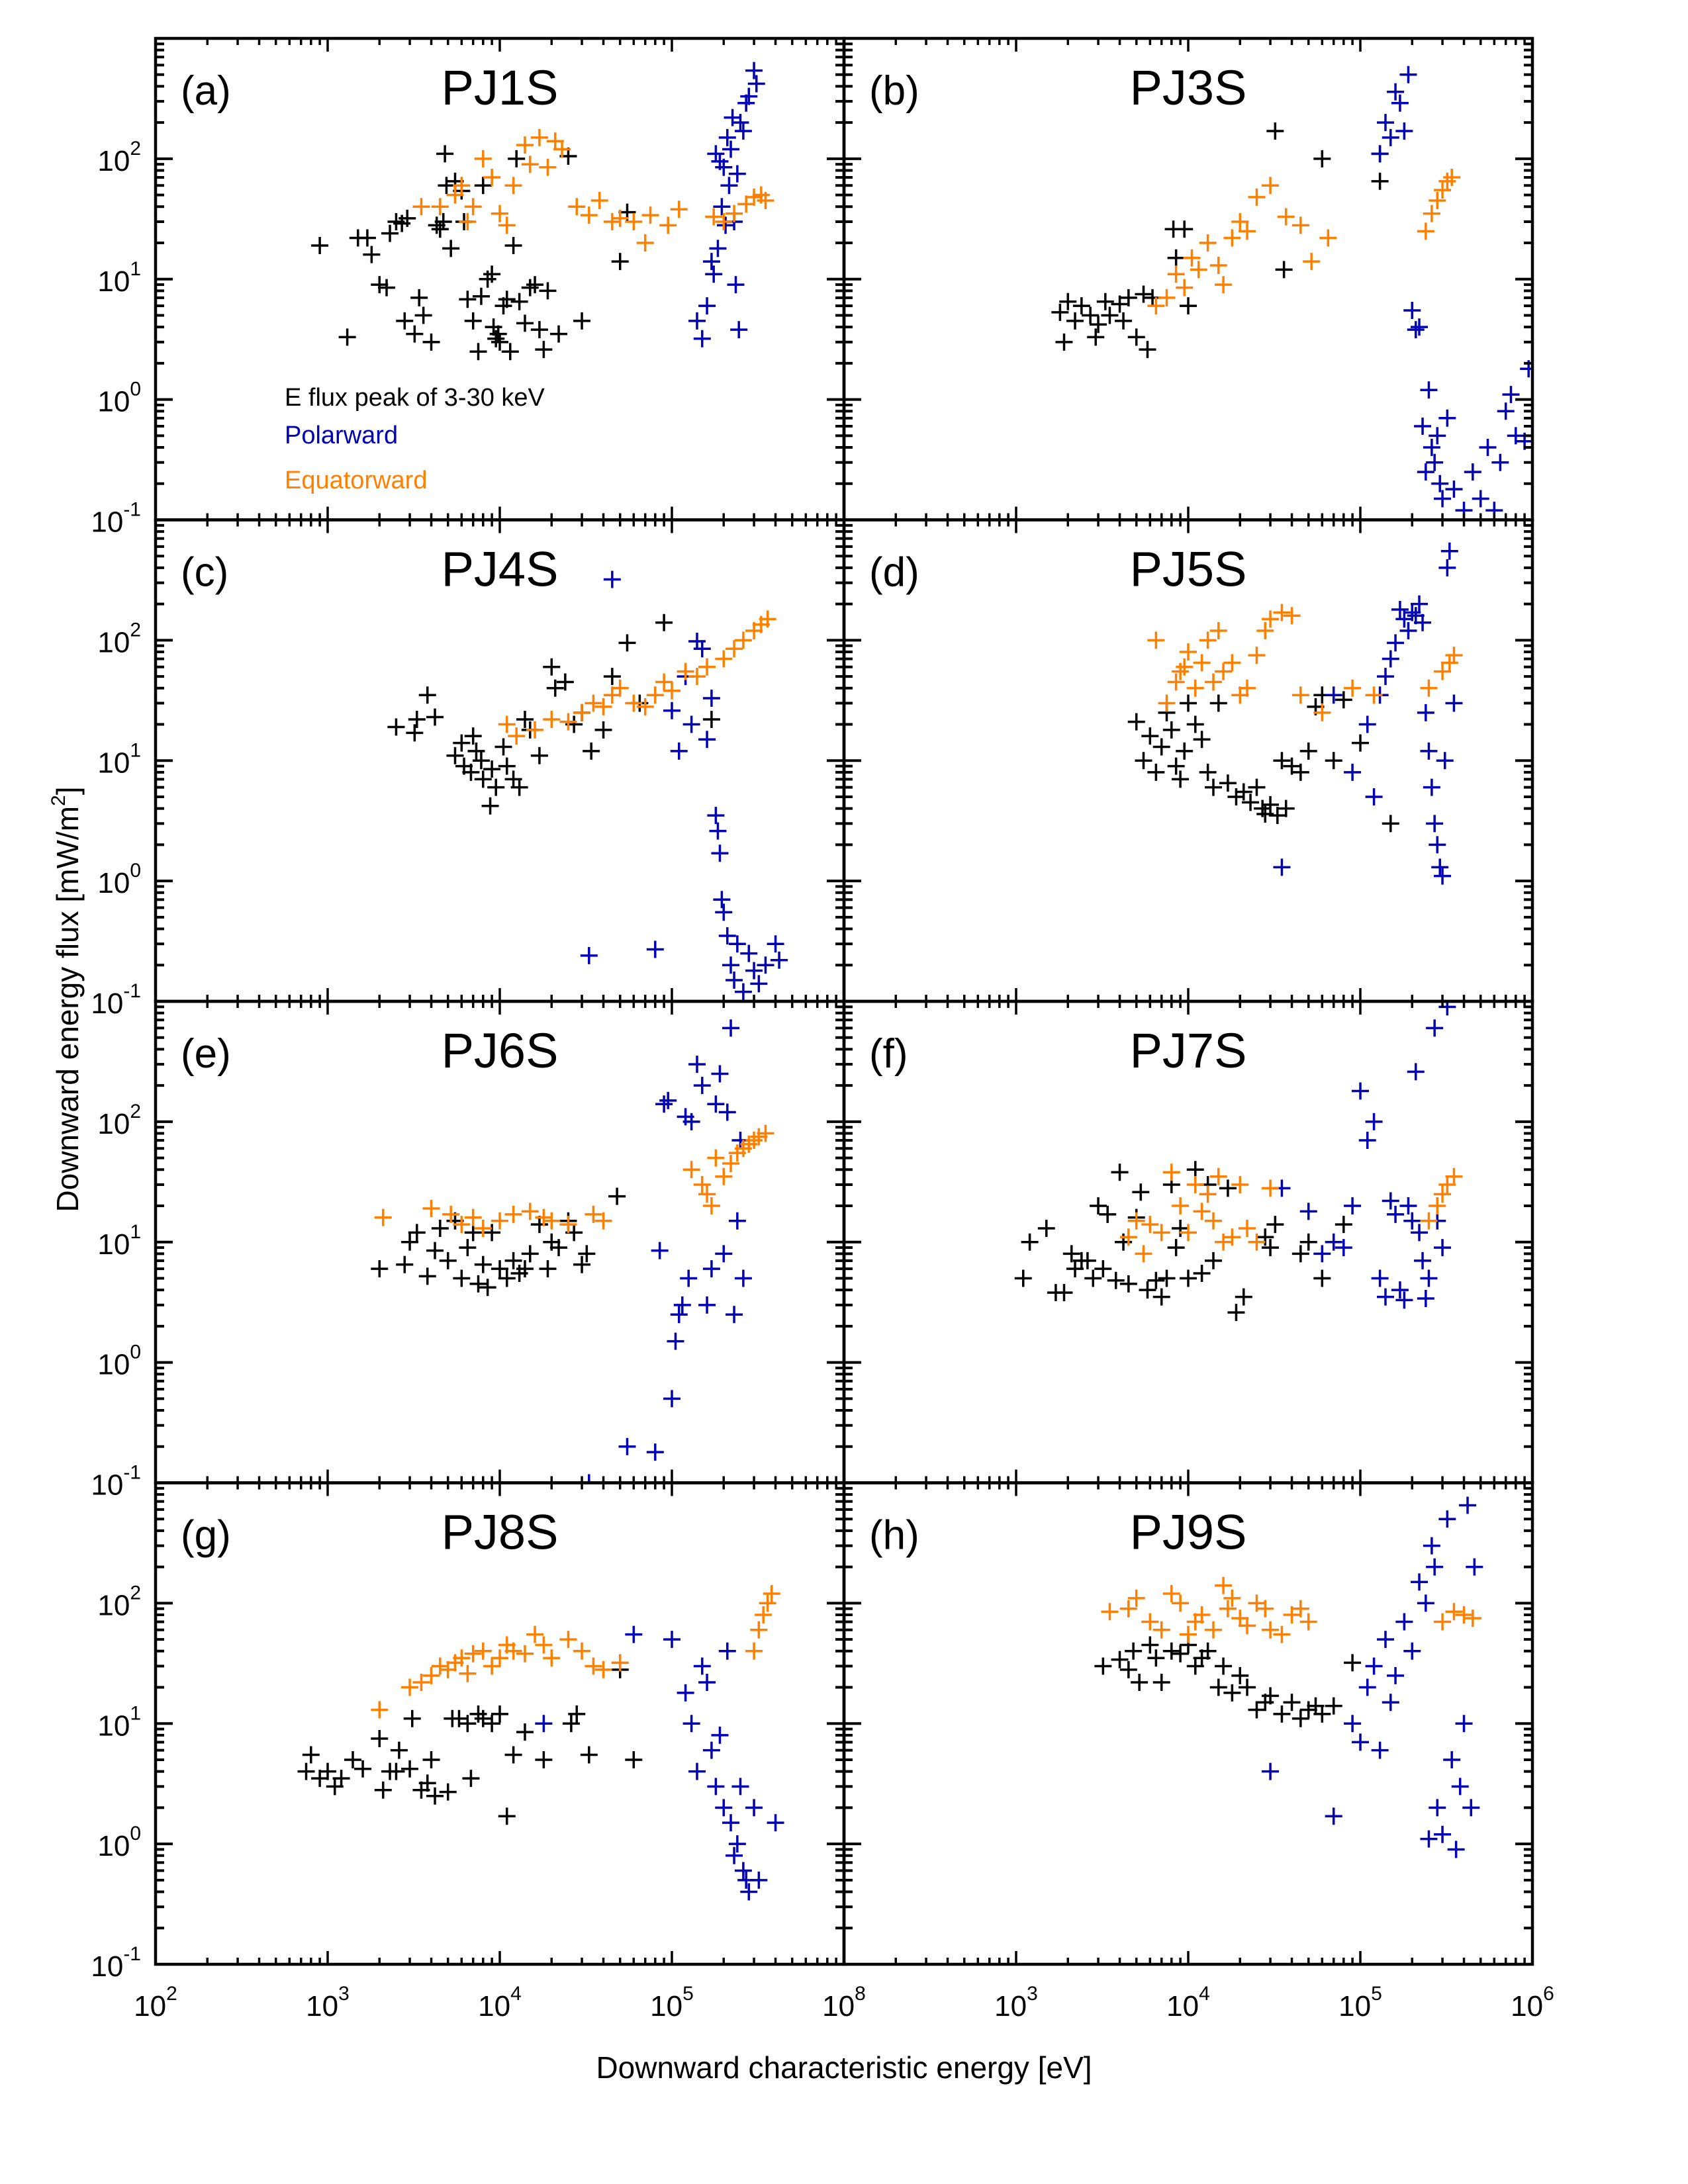 The height and width of the screenshot is (2184, 1688). I want to click on x-tick-label: 104, so click(500, 2003).